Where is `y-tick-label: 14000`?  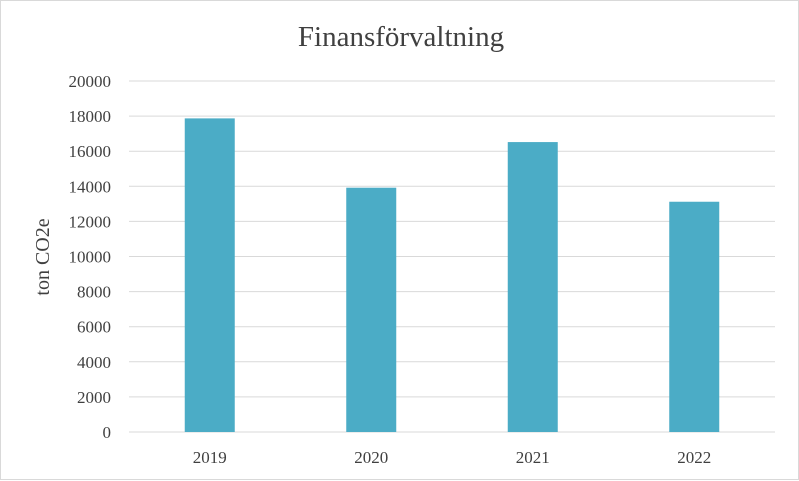 y-tick-label: 14000 is located at coordinates (90, 186).